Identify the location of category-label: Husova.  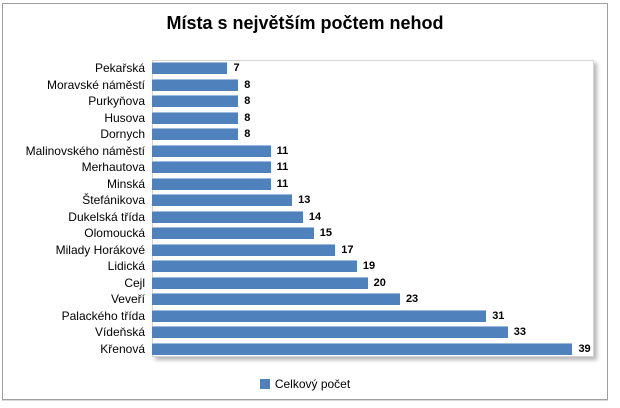
(124, 117).